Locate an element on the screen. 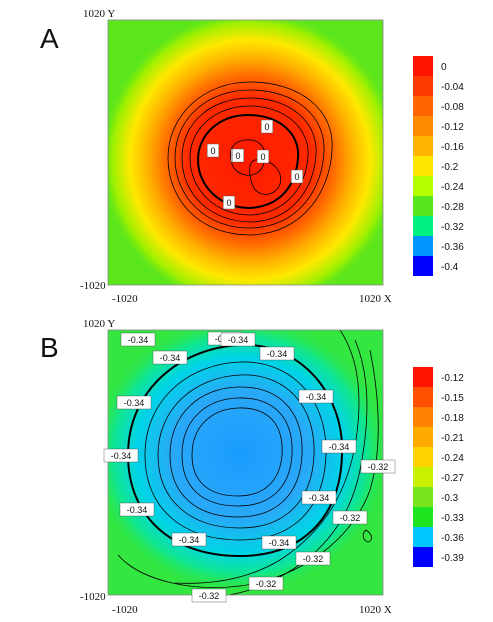 The width and height of the screenshot is (493, 622). panel-a-colorbar-label: -0.24 is located at coordinates (452, 187).